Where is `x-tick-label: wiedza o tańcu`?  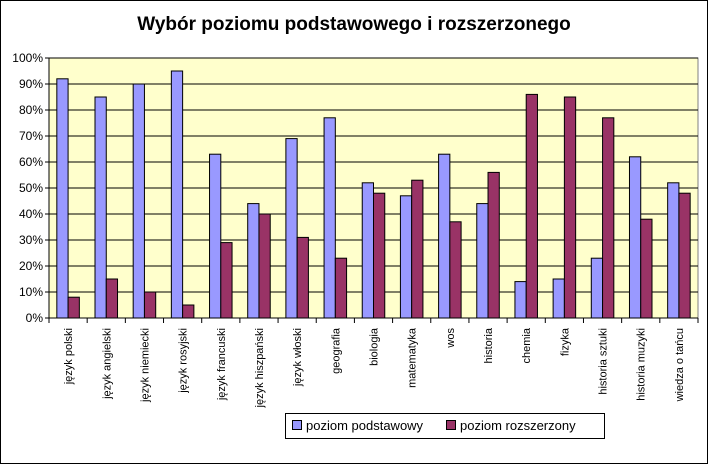 x-tick-label: wiedza o tańcu is located at coordinates (680, 365).